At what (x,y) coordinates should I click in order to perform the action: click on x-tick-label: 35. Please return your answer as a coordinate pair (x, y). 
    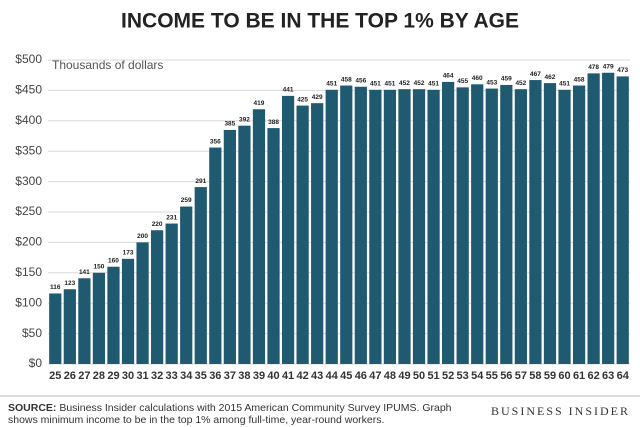
    Looking at the image, I should click on (201, 376).